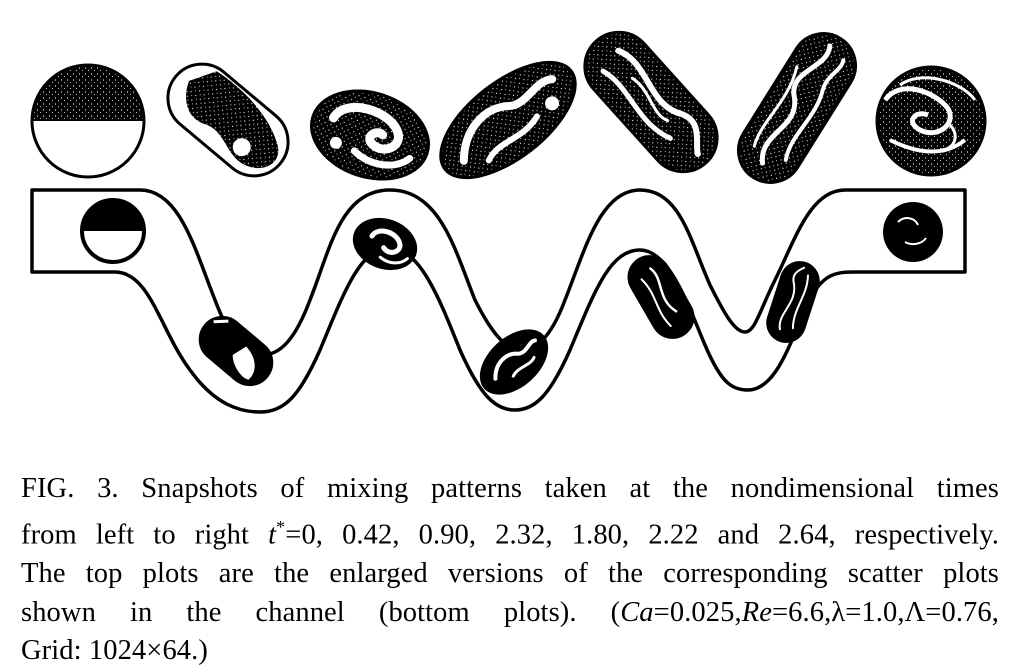  I want to click on caption-text: from left to right, so click(145, 535).